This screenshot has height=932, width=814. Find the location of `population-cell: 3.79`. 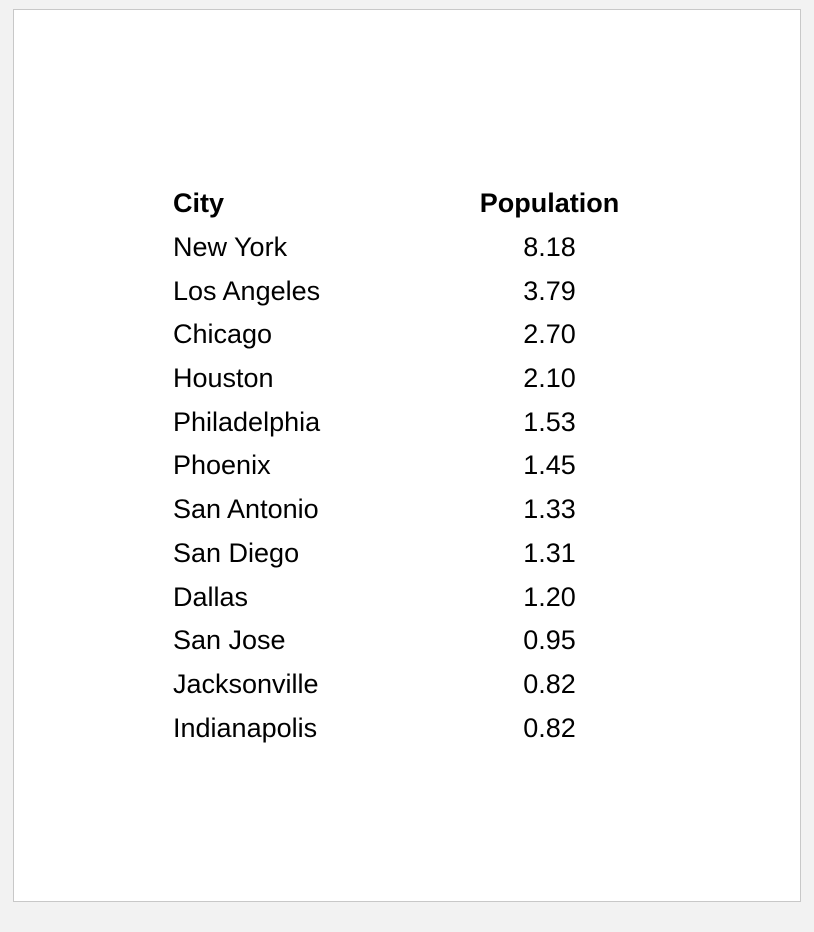

population-cell: 3.79 is located at coordinates (549, 290).